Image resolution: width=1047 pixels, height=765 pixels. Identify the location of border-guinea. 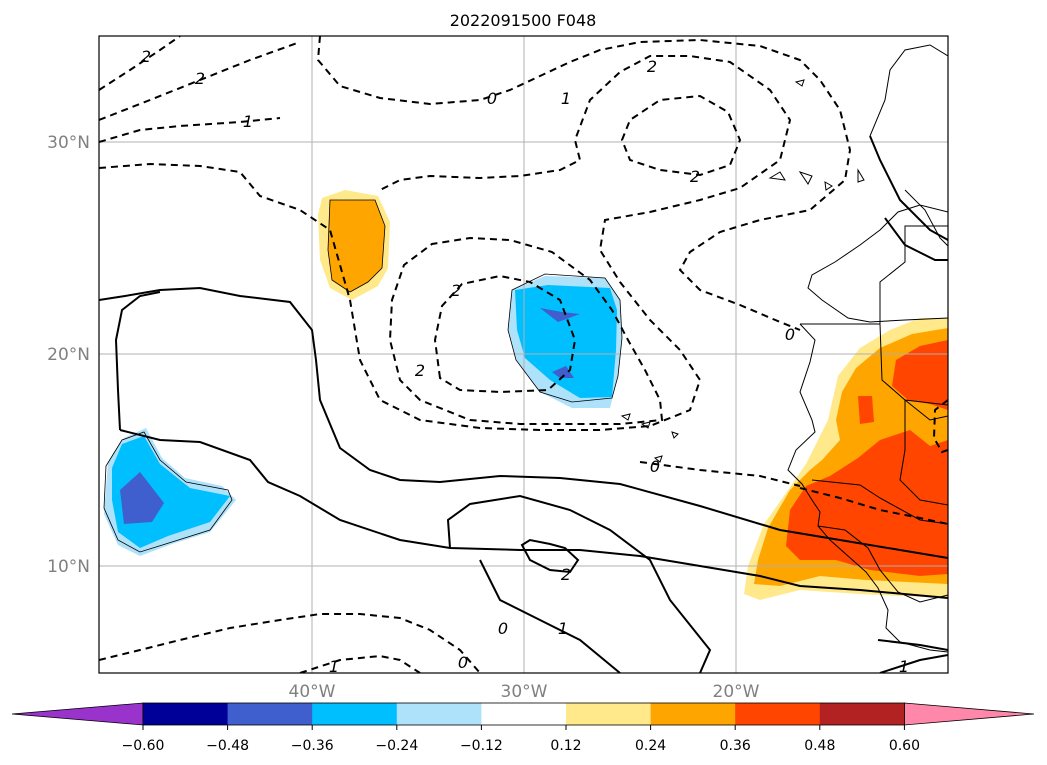
(882, 564).